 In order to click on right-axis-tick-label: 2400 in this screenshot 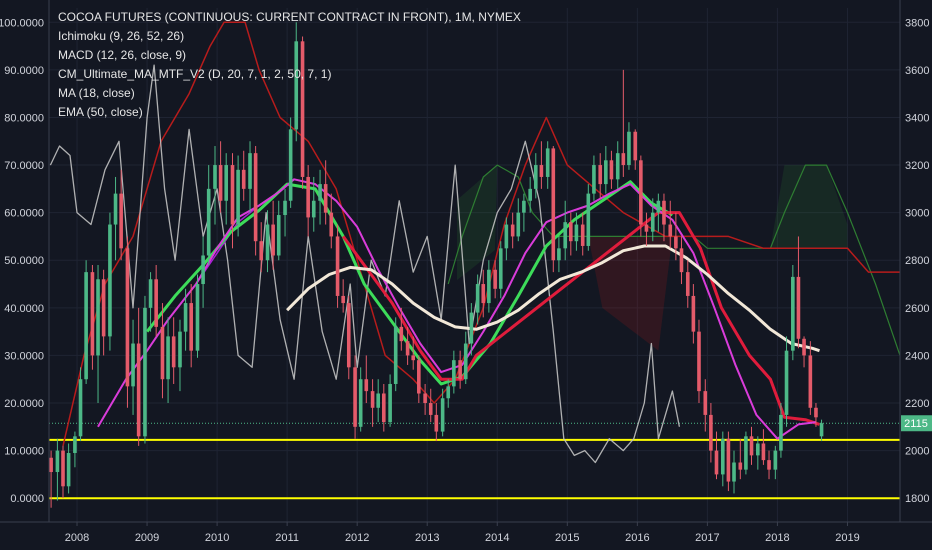, I will do `click(917, 356)`.